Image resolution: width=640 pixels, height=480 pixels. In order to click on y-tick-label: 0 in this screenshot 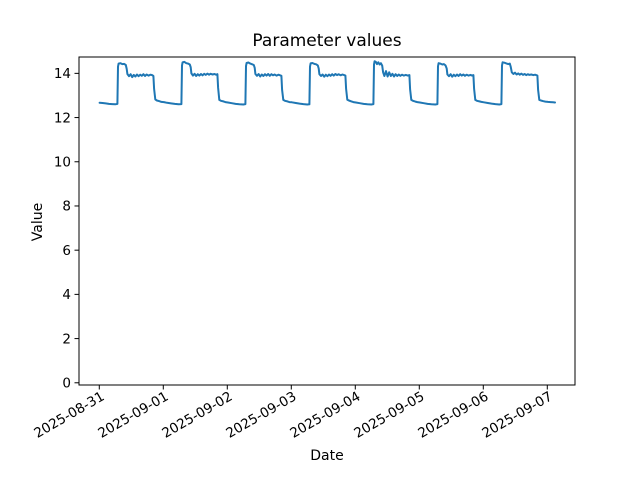, I will do `click(66, 383)`.